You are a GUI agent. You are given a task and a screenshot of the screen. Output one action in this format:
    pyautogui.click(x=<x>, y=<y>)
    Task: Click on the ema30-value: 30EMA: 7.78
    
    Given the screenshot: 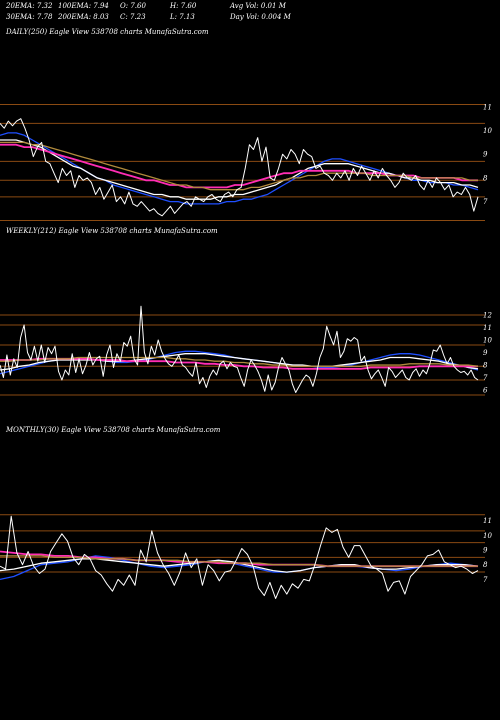 What is the action you would take?
    pyautogui.click(x=29, y=17)
    